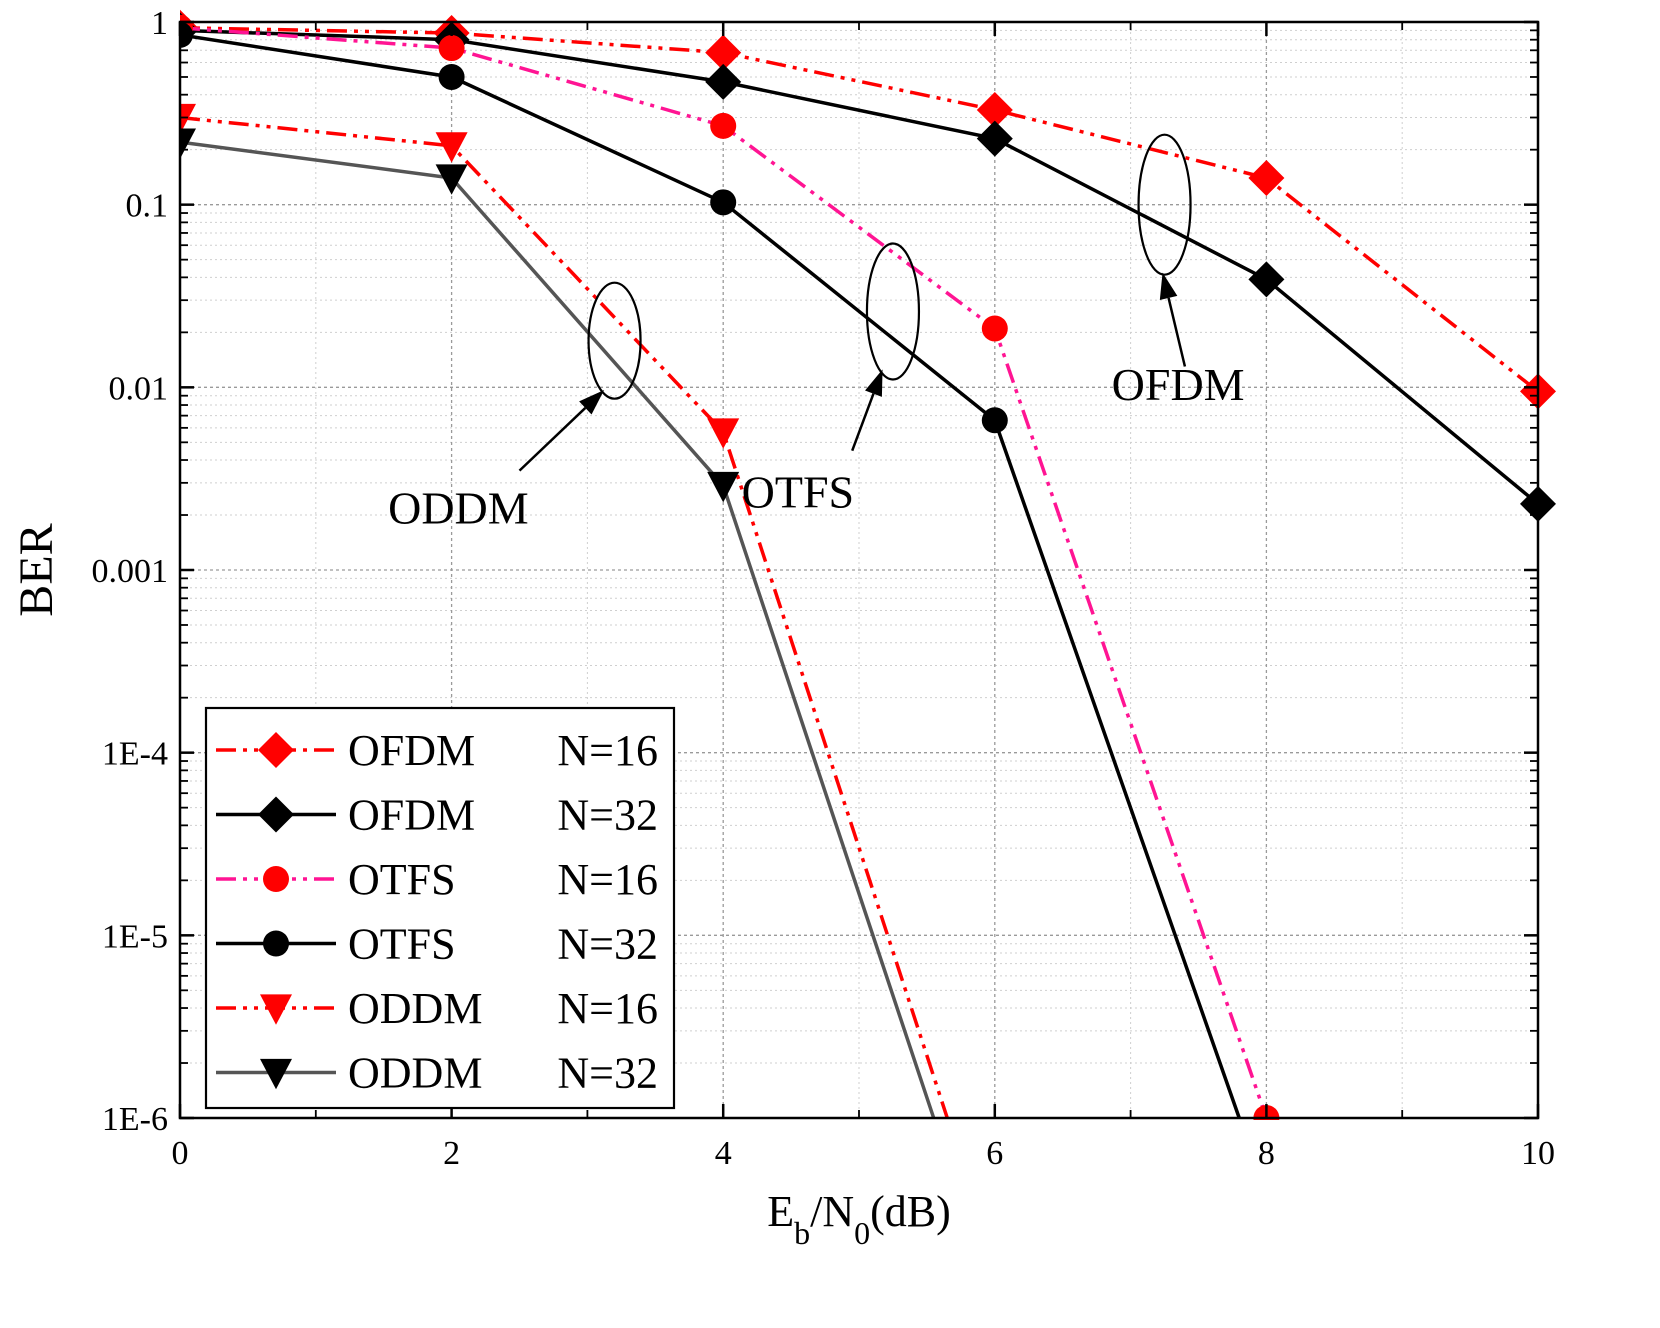  I want to click on x-tick-label: 6, so click(994, 1153).